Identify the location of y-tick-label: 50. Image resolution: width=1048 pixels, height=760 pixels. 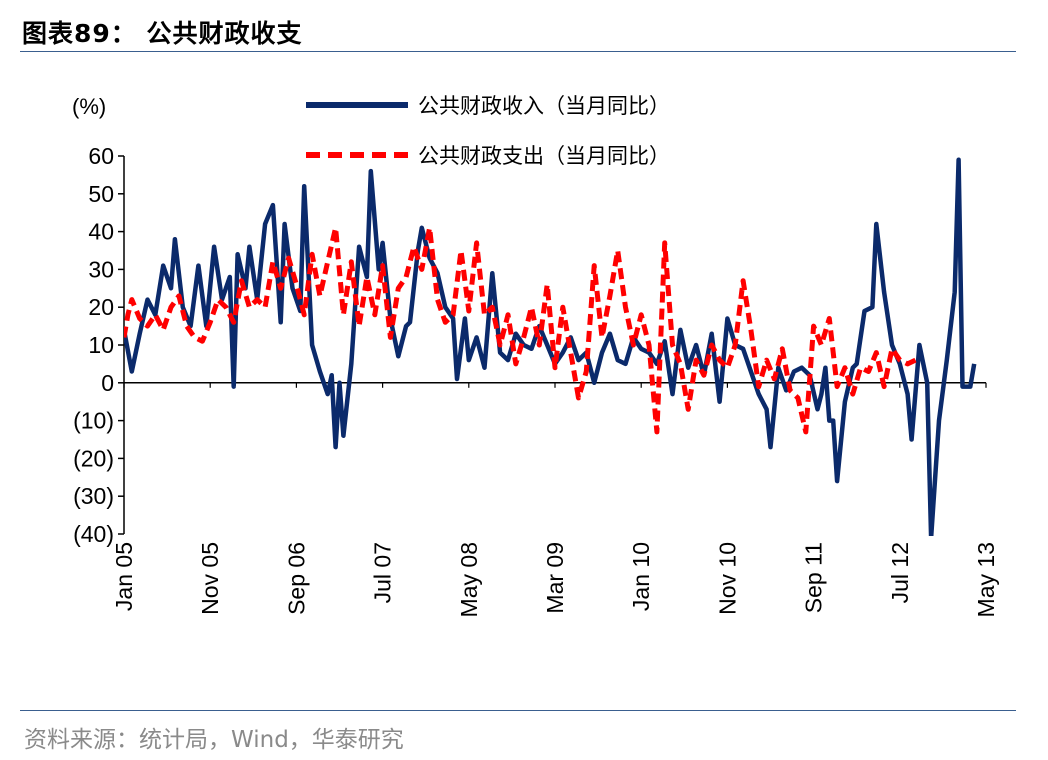
(101, 194).